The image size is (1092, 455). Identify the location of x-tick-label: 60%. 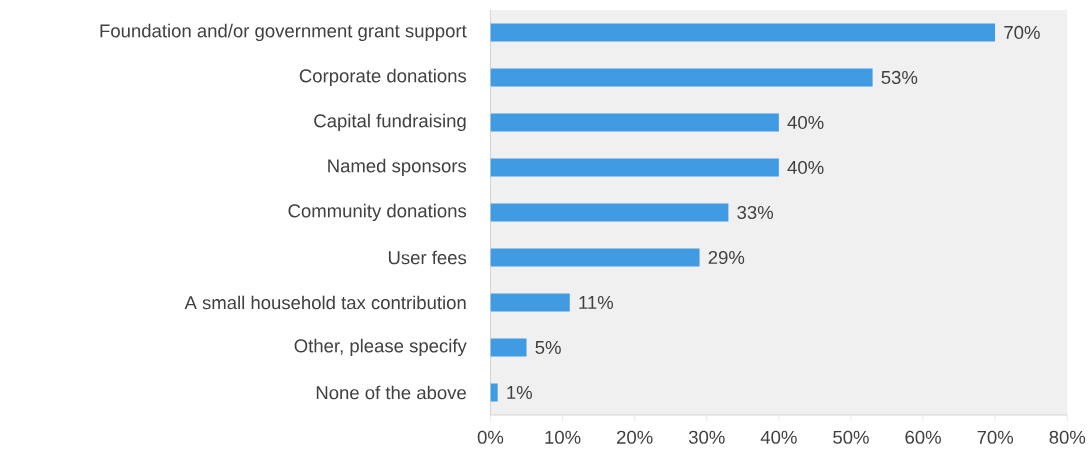
(923, 437).